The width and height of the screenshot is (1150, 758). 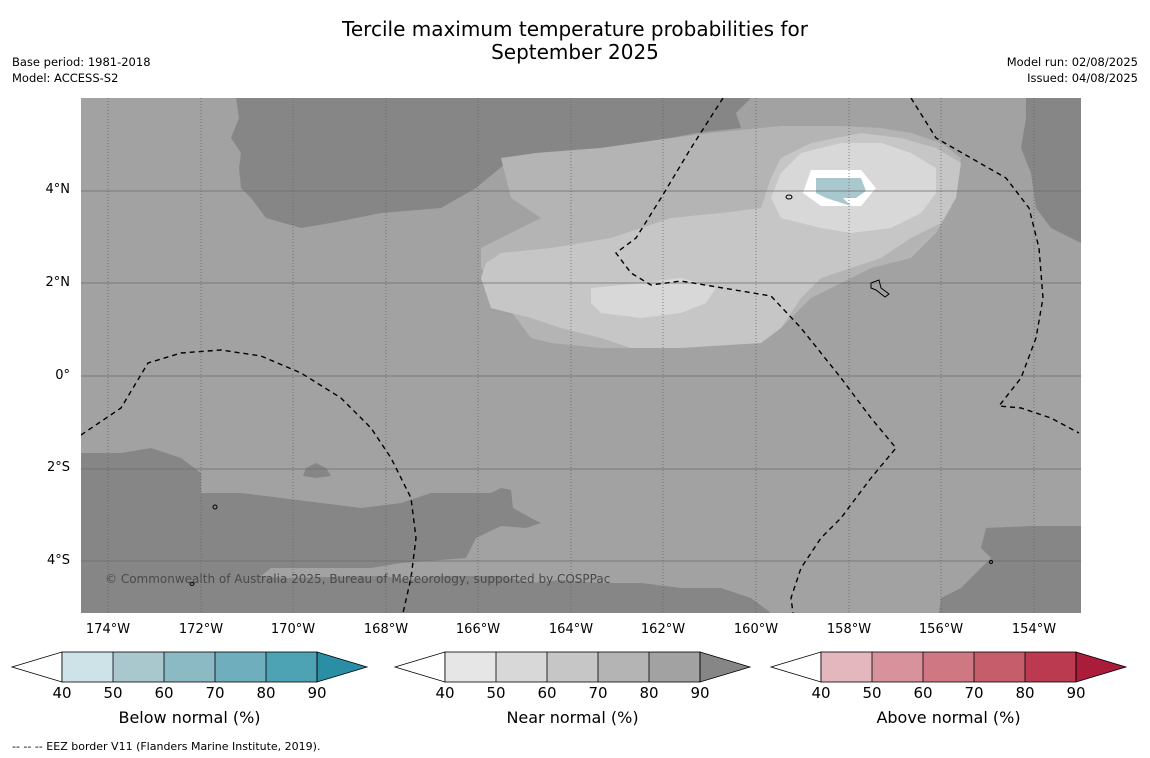 I want to click on cbar-near-tick: 70, so click(x=598, y=693).